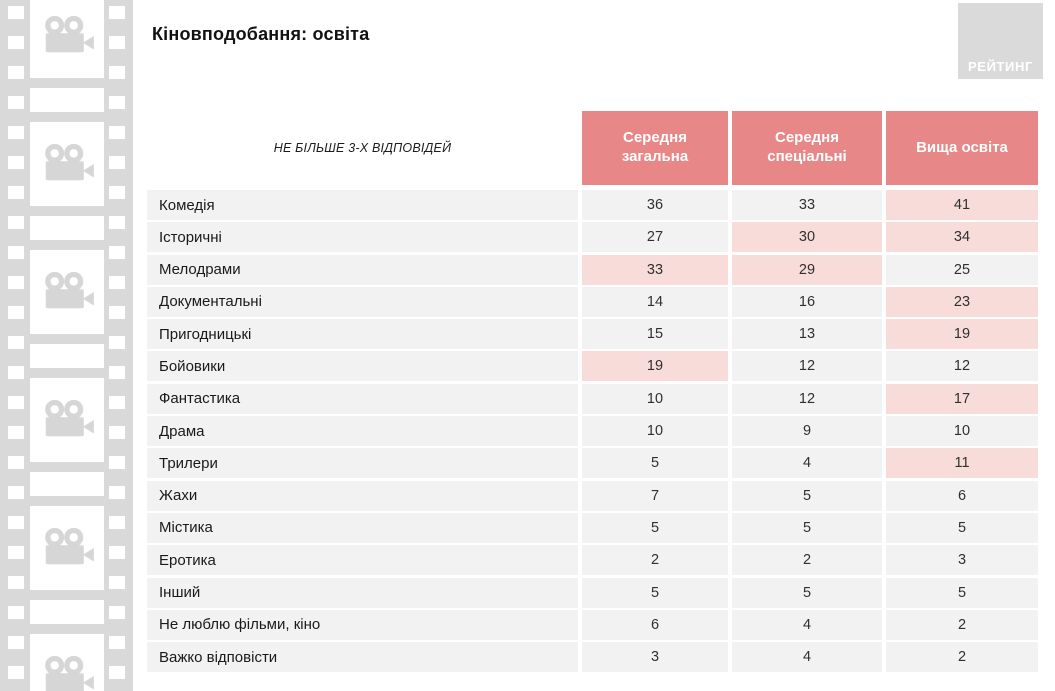  I want to click on row-label: Мелодрами, so click(362, 269).